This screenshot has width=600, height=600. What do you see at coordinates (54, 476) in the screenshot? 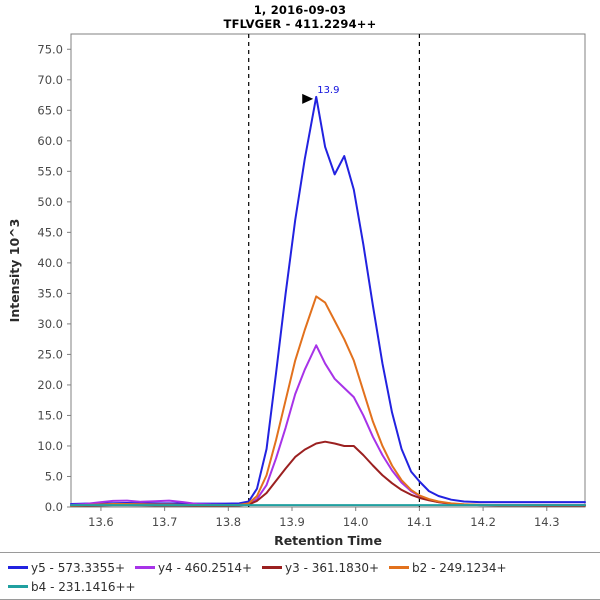
I see `y-tick-label: 5.0` at bounding box center [54, 476].